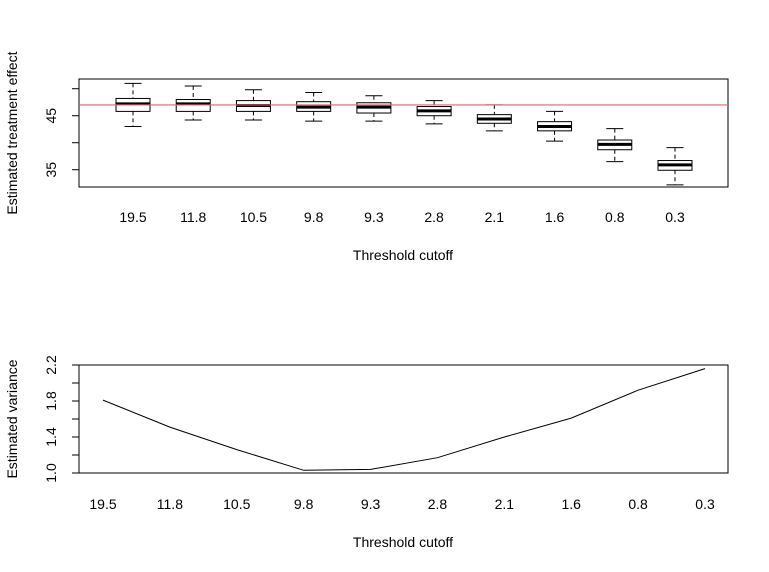 This screenshot has height=572, width=769. What do you see at coordinates (51, 365) in the screenshot?
I see `y-tick-label: 2.2` at bounding box center [51, 365].